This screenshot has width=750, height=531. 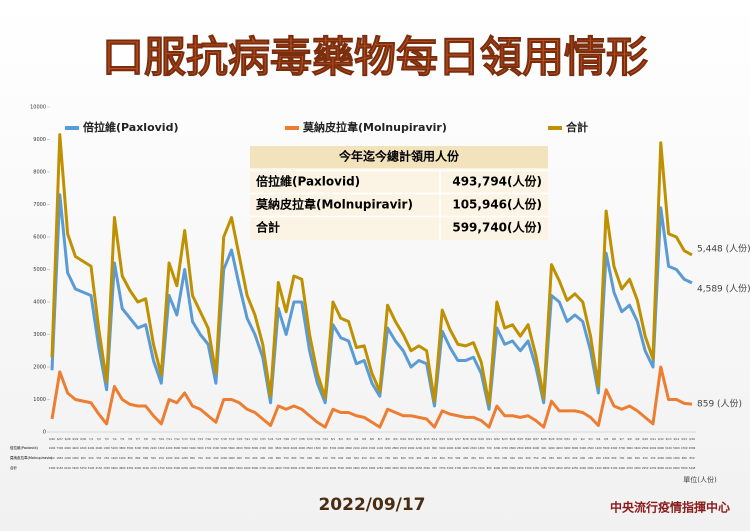 I want to click on y-tick-label: 6000, so click(x=39, y=238).